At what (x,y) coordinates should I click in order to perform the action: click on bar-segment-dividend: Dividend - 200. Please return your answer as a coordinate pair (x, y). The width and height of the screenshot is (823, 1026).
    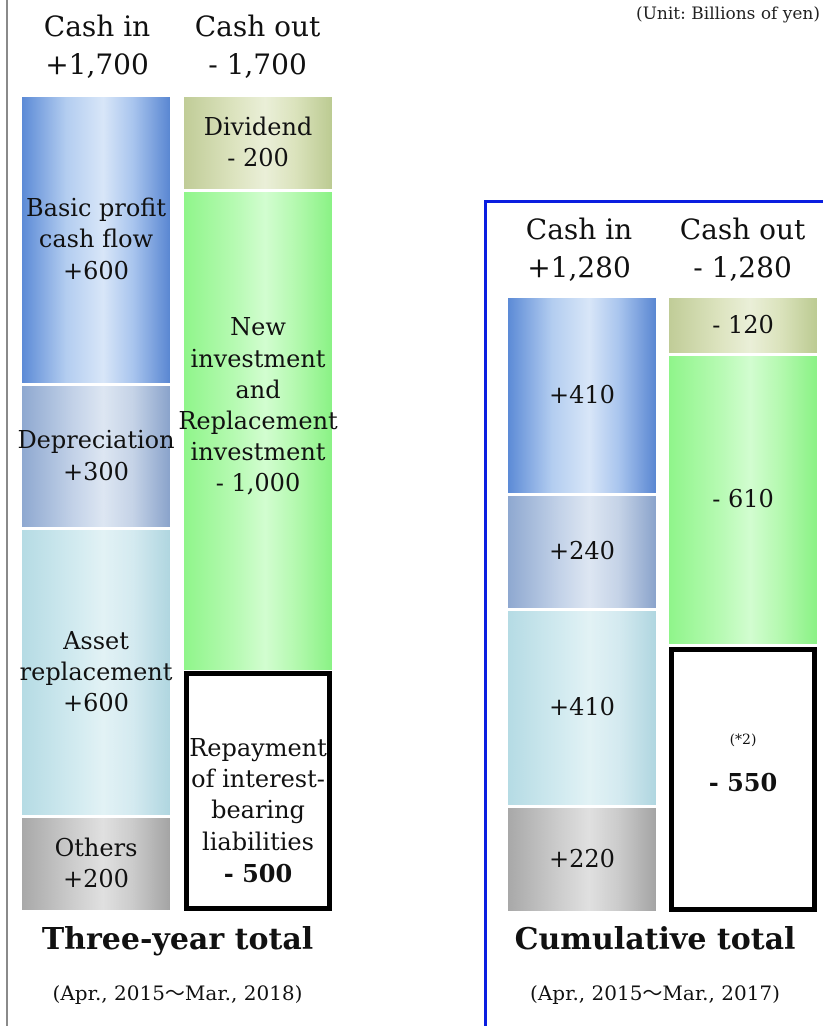
    Looking at the image, I should click on (258, 143).